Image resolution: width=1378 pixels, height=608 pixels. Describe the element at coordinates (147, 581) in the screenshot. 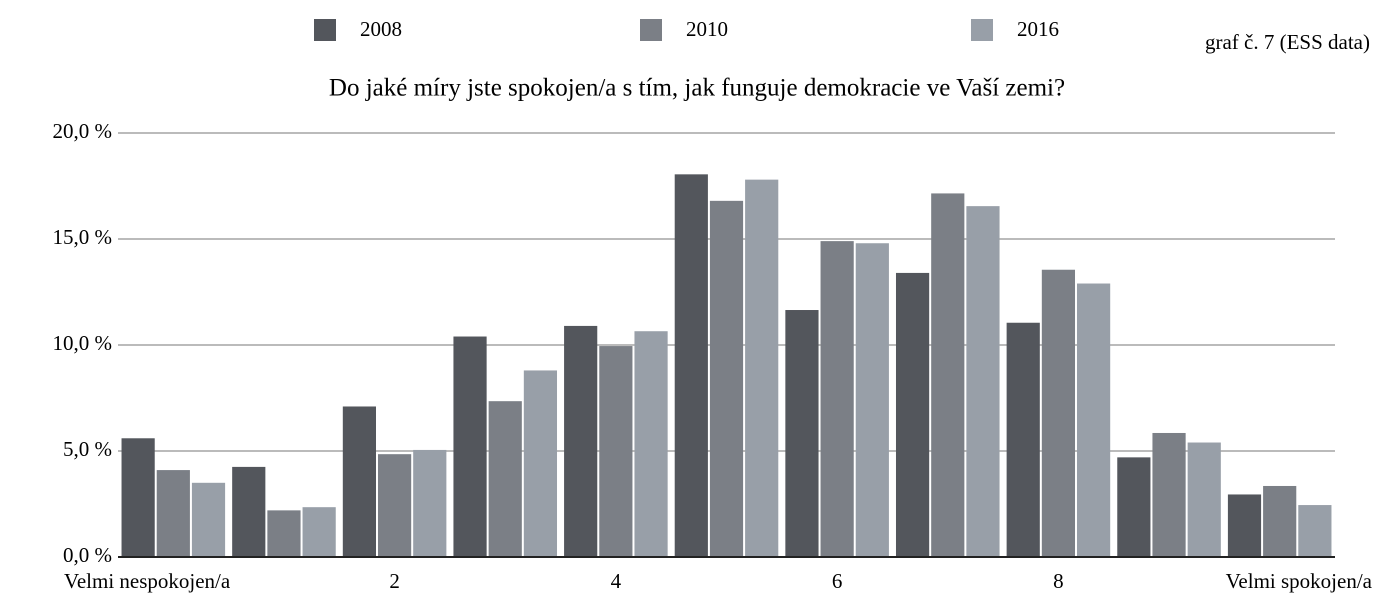

I see `x-tick-label: Velmi nespokojen/a` at that location.